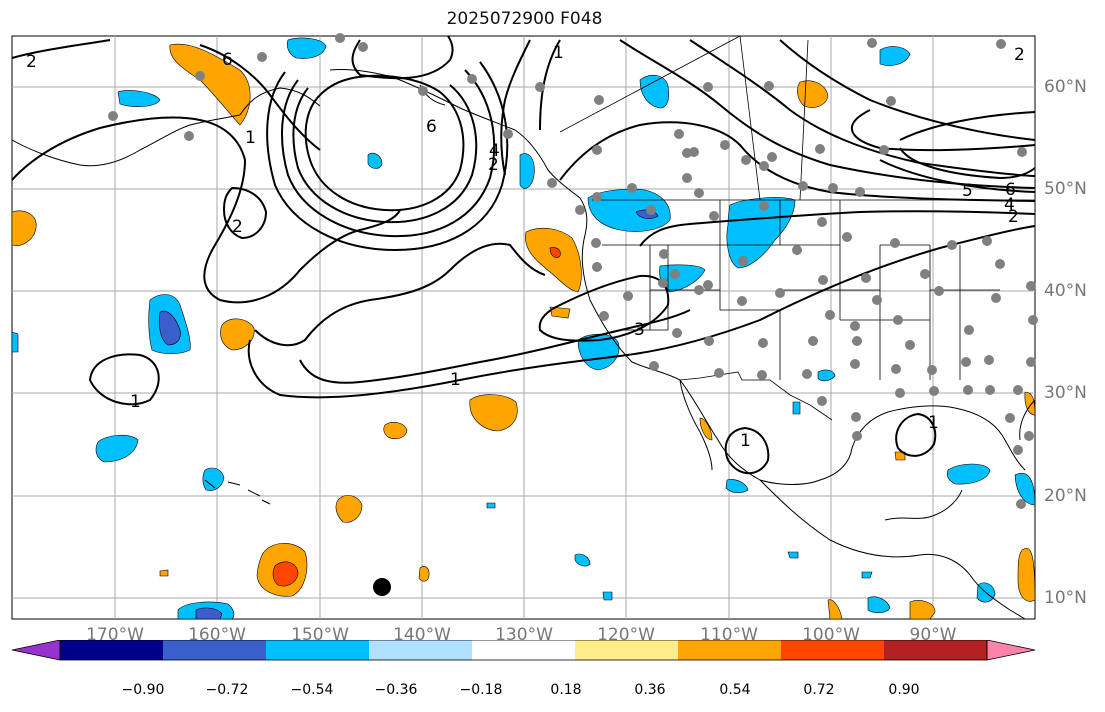 Image resolution: width=1105 pixels, height=712 pixels. Describe the element at coordinates (967, 191) in the screenshot. I see `contour-label: 5` at that location.